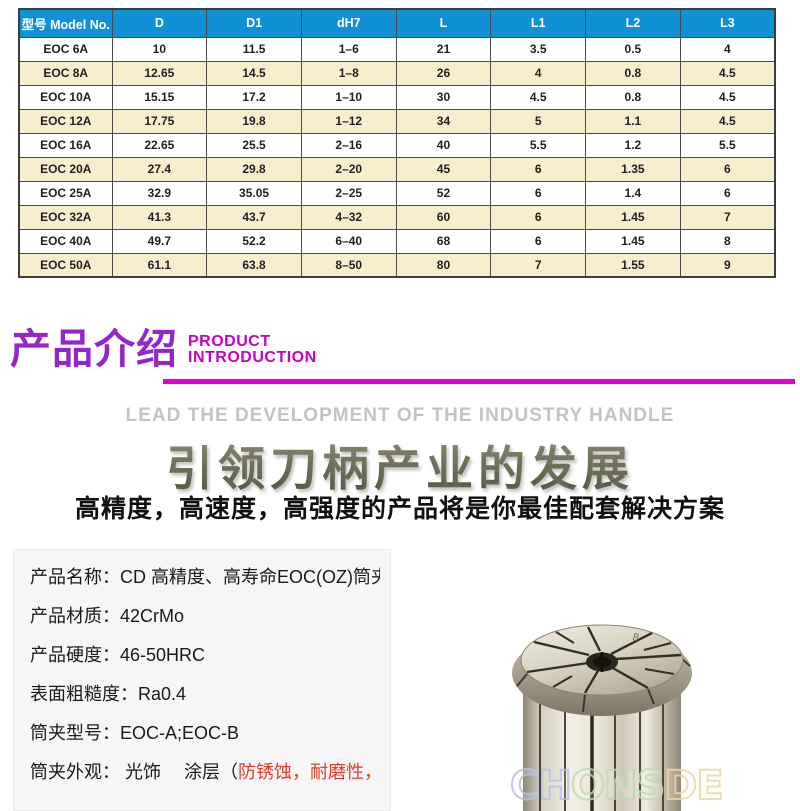 The image size is (800, 811). I want to click on value-cell: 2–20, so click(348, 169).